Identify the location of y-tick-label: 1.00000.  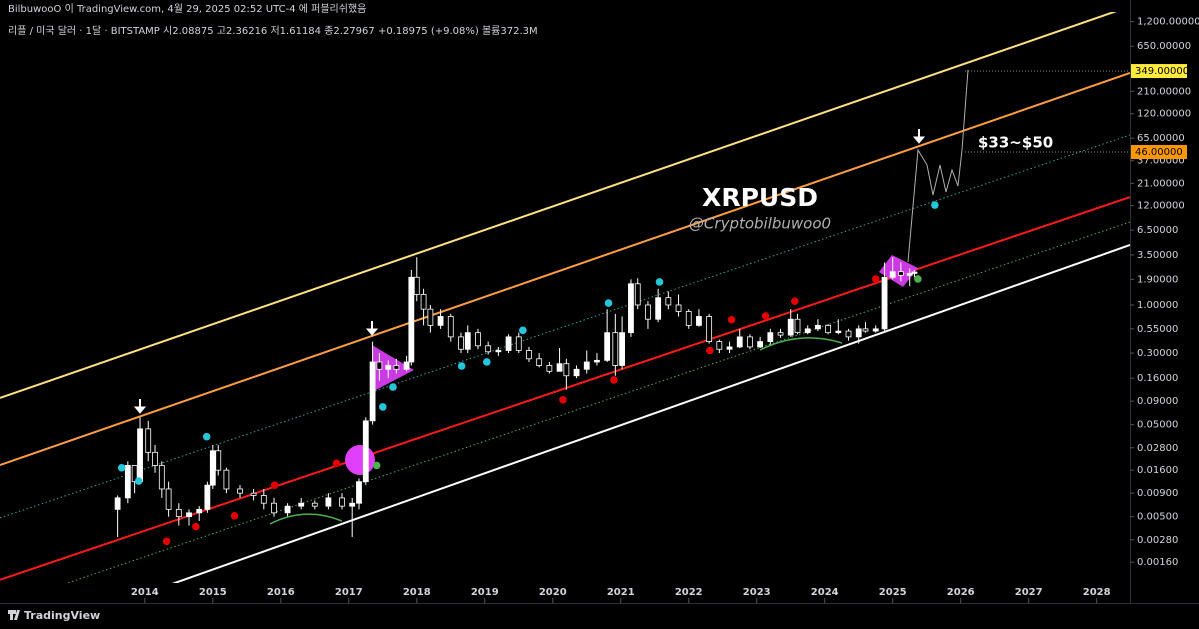
(1157, 305).